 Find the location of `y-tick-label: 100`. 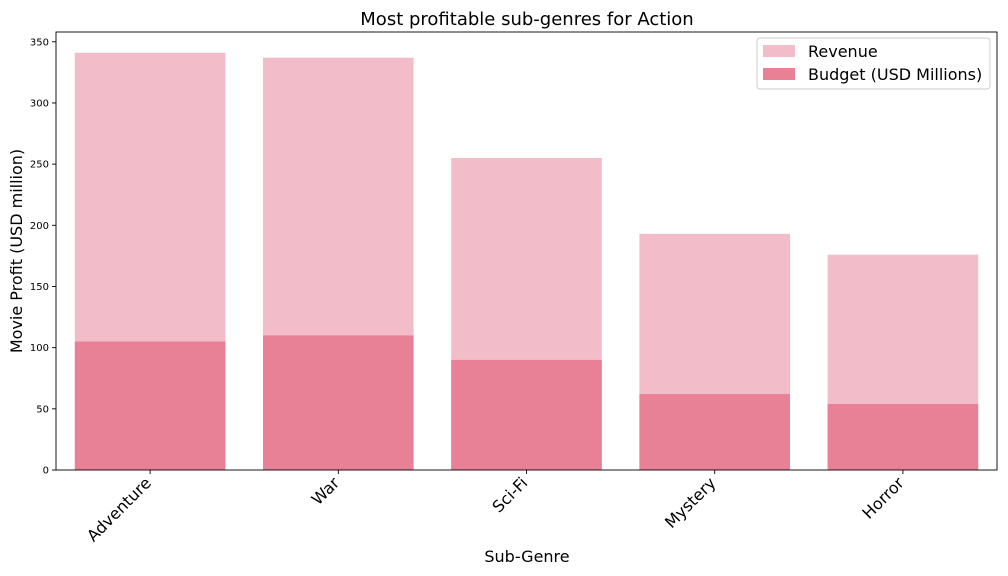

y-tick-label: 100 is located at coordinates (39, 348).